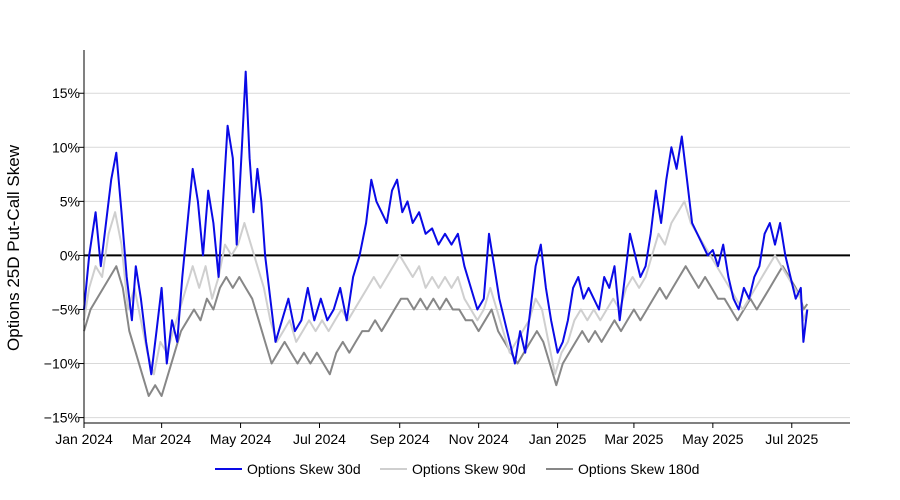 The image size is (900, 500). I want to click on y-axis-ticks: 15% 10% 5% 0% −5% −10% −15%, so click(64, 255).